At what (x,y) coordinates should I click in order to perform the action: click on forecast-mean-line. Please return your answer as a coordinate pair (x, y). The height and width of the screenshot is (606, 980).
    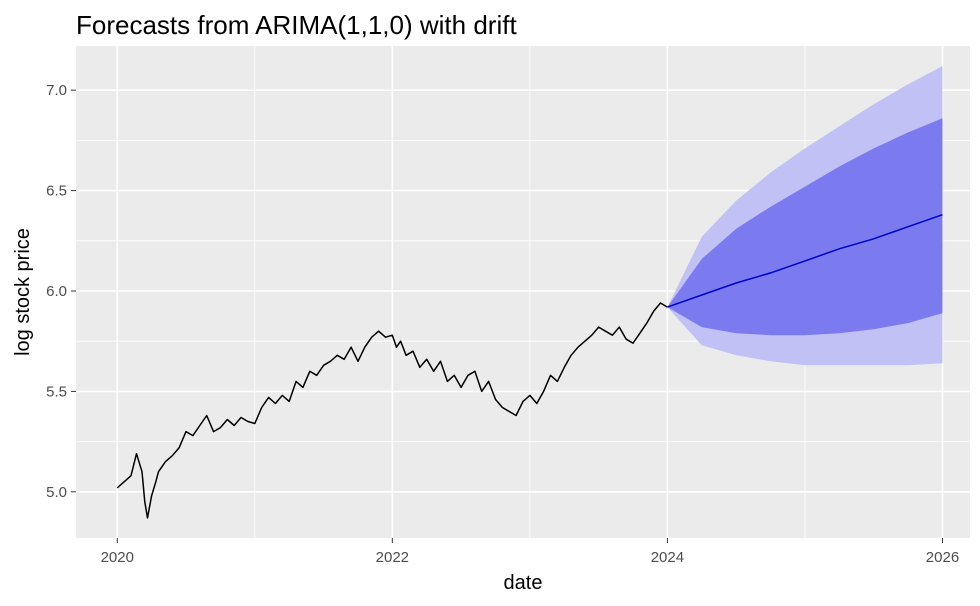
    Looking at the image, I should click on (805, 260).